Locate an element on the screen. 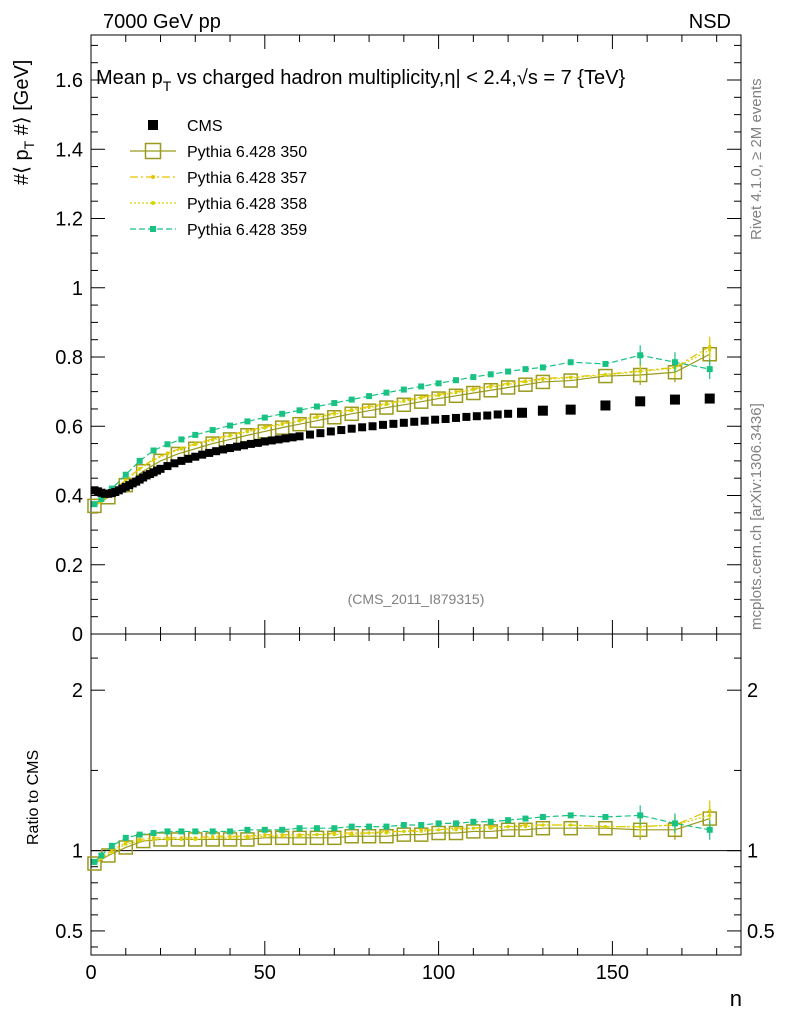 Image resolution: width=786 pixels, height=1024 pixels. series-line-p357 is located at coordinates (402, 426).